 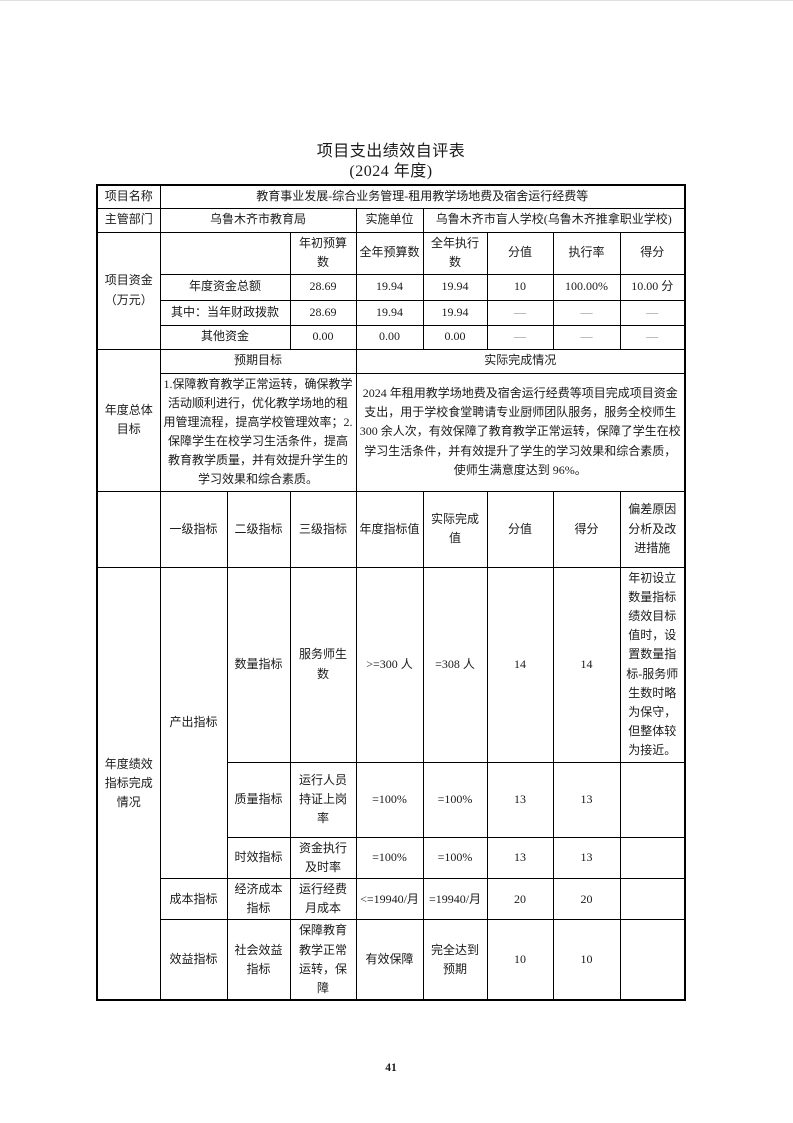 What do you see at coordinates (455, 960) in the screenshot?
I see `indicator-actual-cell: 完全达到预期` at bounding box center [455, 960].